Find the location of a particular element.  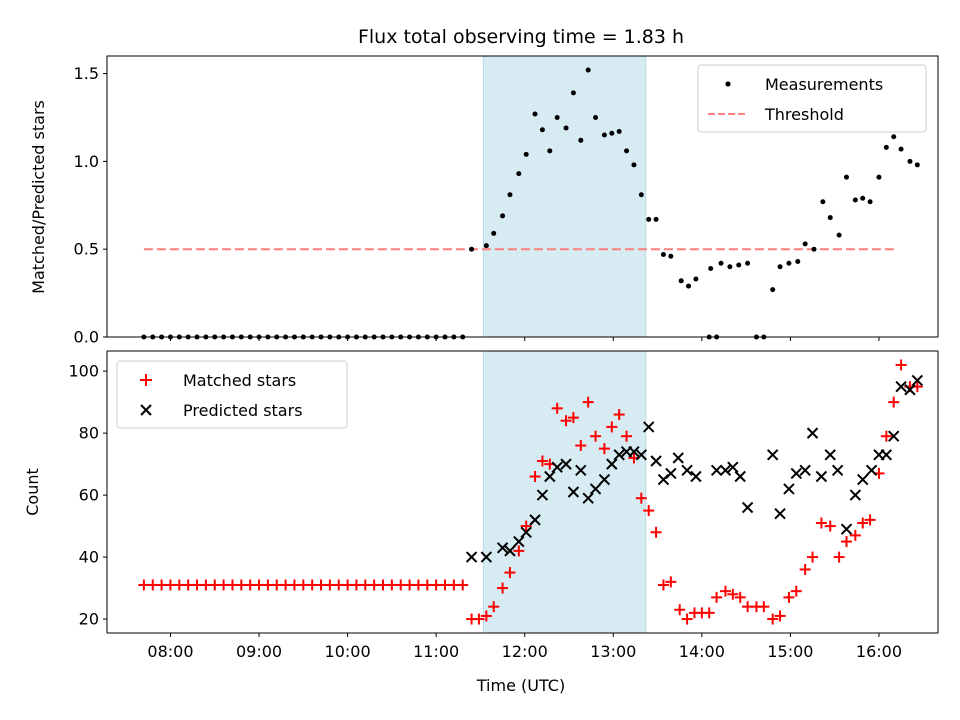

y-tick-label: 60 is located at coordinates (89, 495).